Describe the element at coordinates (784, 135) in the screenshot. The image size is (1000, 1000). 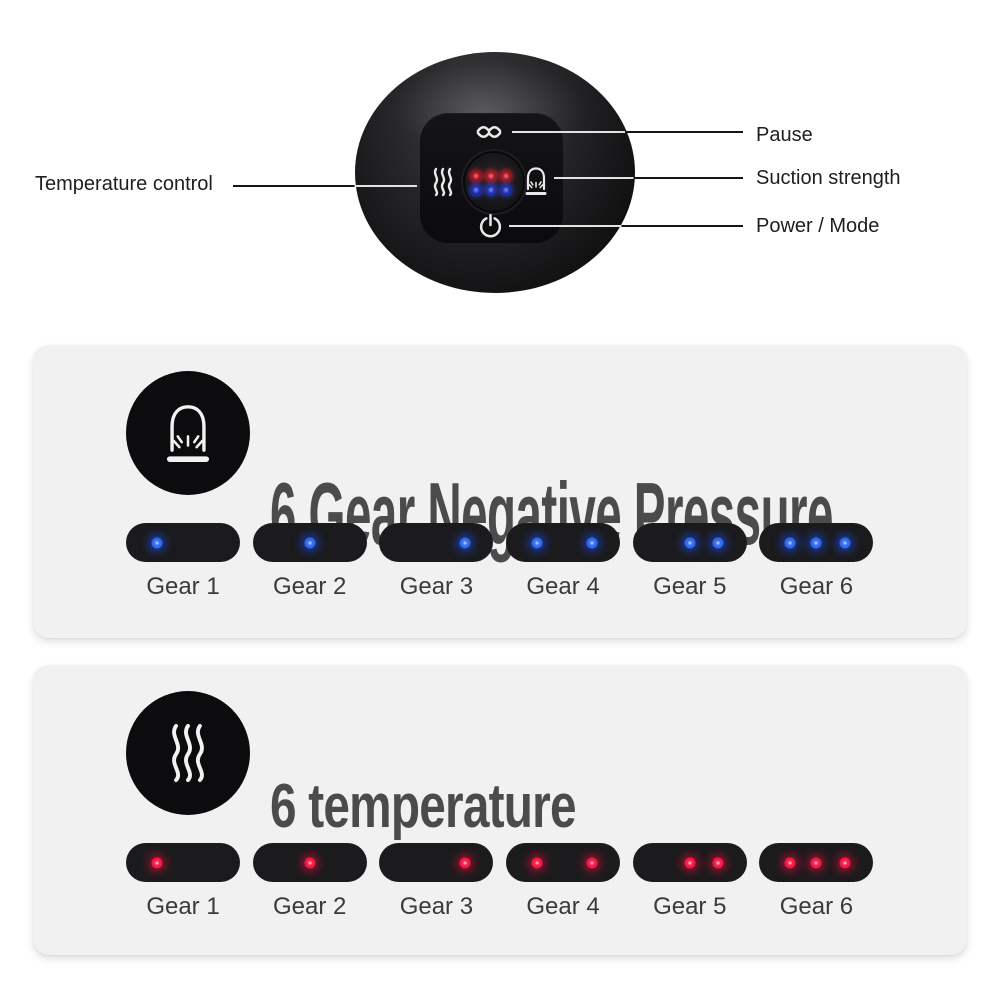
I see `pause-label: Pause` at that location.